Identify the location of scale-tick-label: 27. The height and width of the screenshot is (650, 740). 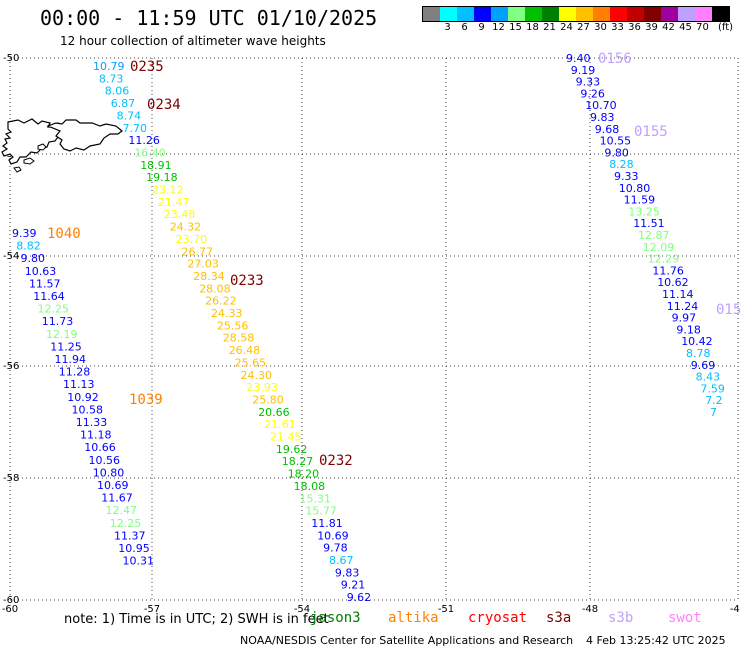
(583, 27).